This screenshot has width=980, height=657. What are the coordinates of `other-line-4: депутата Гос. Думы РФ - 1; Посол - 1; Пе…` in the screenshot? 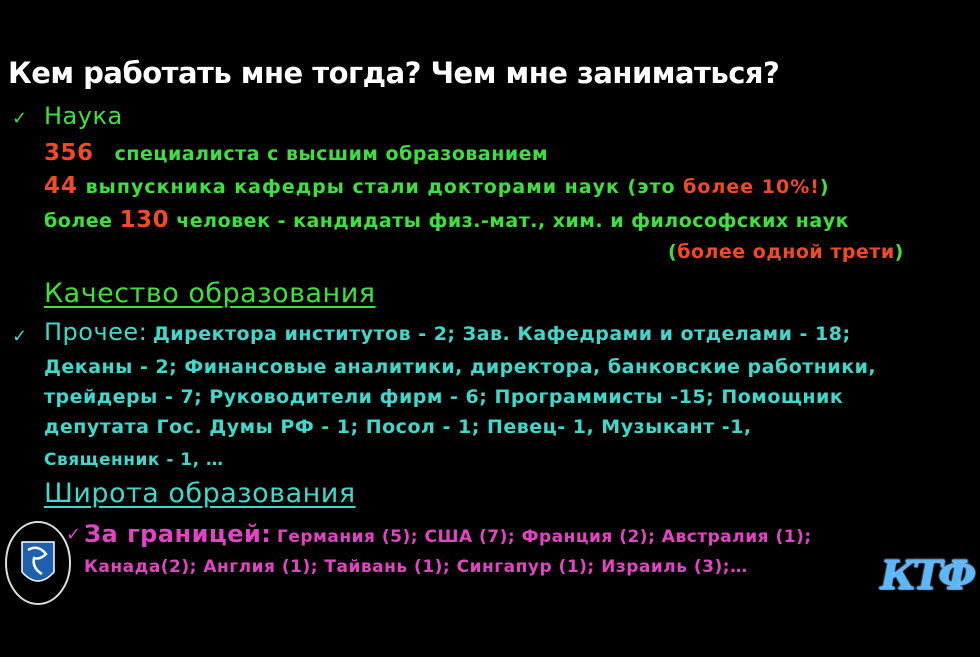 It's located at (398, 427).